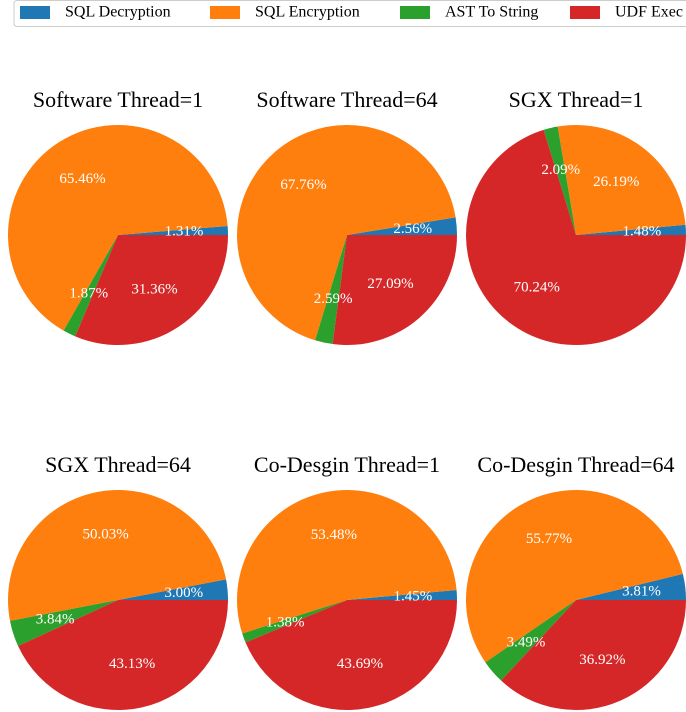 The width and height of the screenshot is (686, 712). What do you see at coordinates (346, 99) in the screenshot?
I see `chart-title: Software Thread=64` at bounding box center [346, 99].